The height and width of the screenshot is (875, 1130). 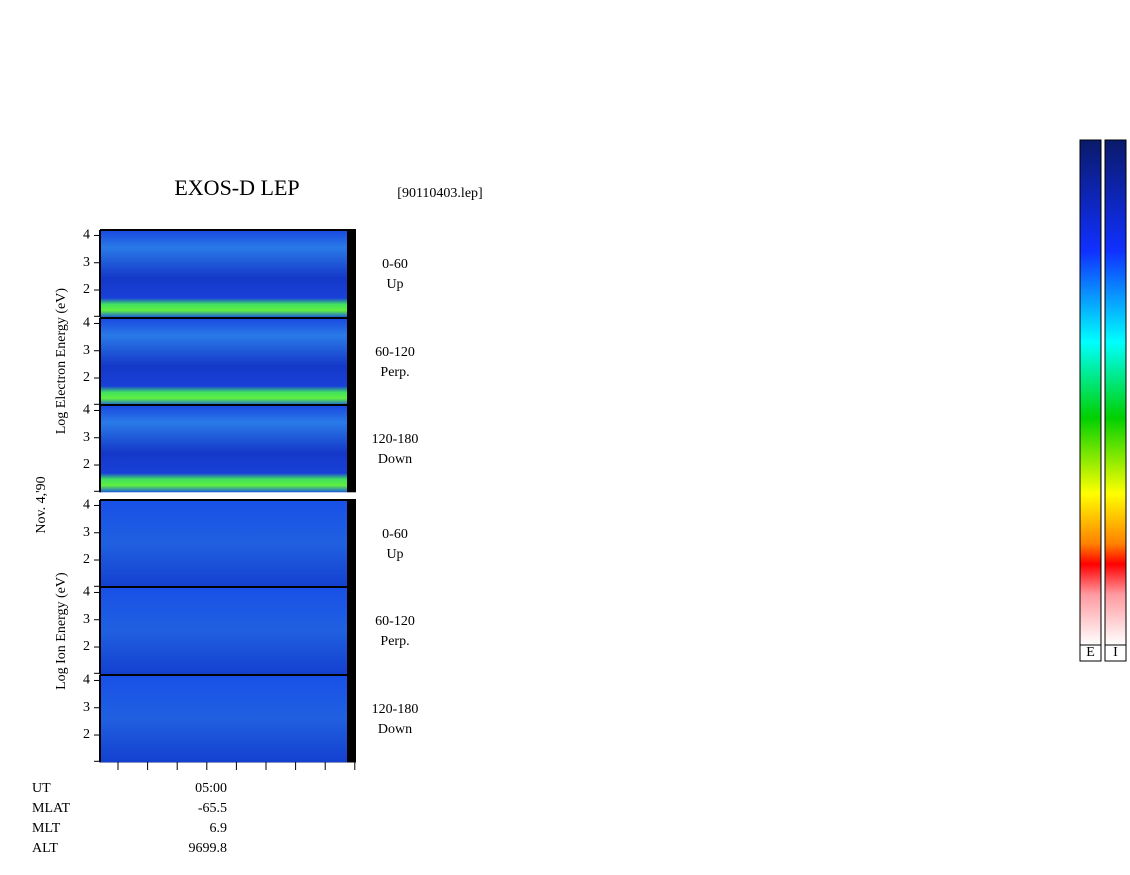 What do you see at coordinates (61, 631) in the screenshot?
I see `y-axis-label: Log Ion Energy (eV)` at bounding box center [61, 631].